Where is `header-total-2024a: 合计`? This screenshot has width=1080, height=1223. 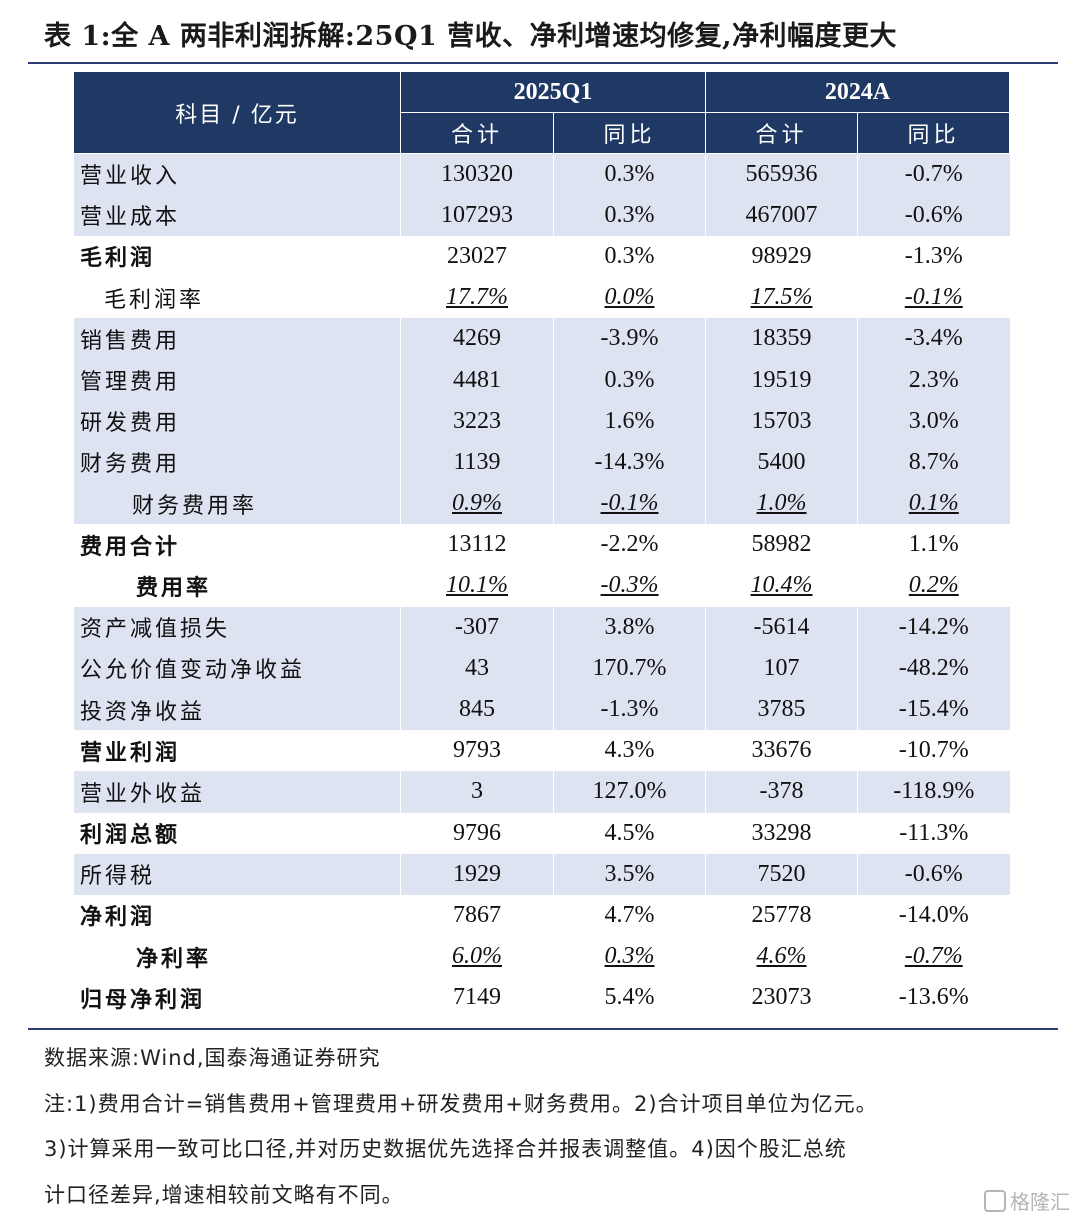
header-total-2024a: 合计 is located at coordinates (782, 133).